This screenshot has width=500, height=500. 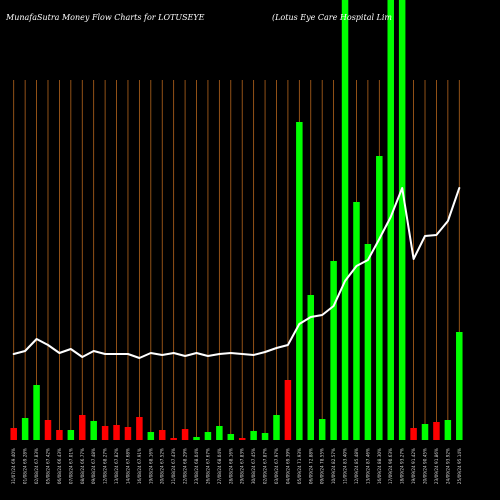 What do you see at coordinates (265, 466) in the screenshot?
I see `x-tick-label: 02/09/24 67.87%` at bounding box center [265, 466].